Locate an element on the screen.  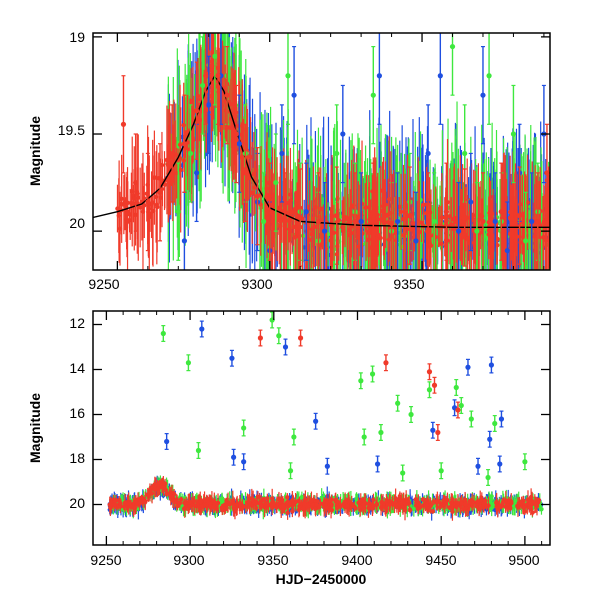
top-xtick-label: 9350 is located at coordinates (408, 284).